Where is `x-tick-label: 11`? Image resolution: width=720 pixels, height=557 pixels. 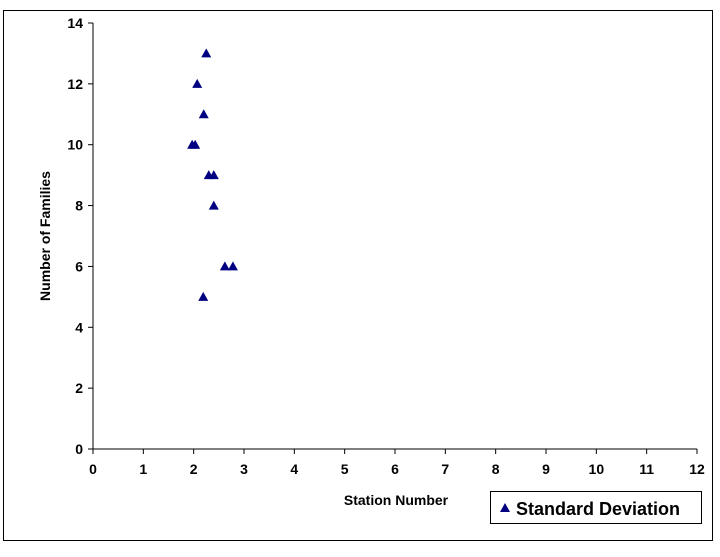
x-tick-label: 11 is located at coordinates (646, 469).